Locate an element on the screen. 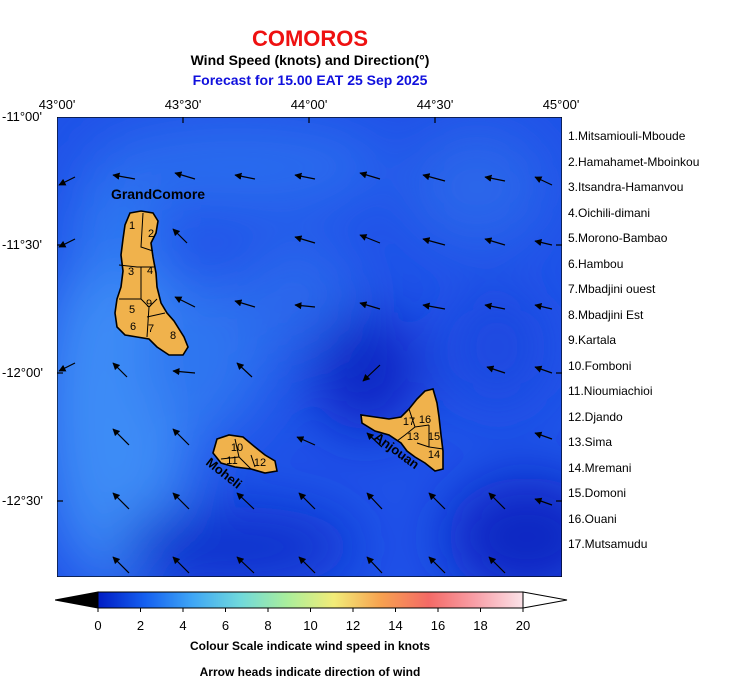 The height and width of the screenshot is (700, 750). colour-scale-tick-label: 12 is located at coordinates (353, 625).